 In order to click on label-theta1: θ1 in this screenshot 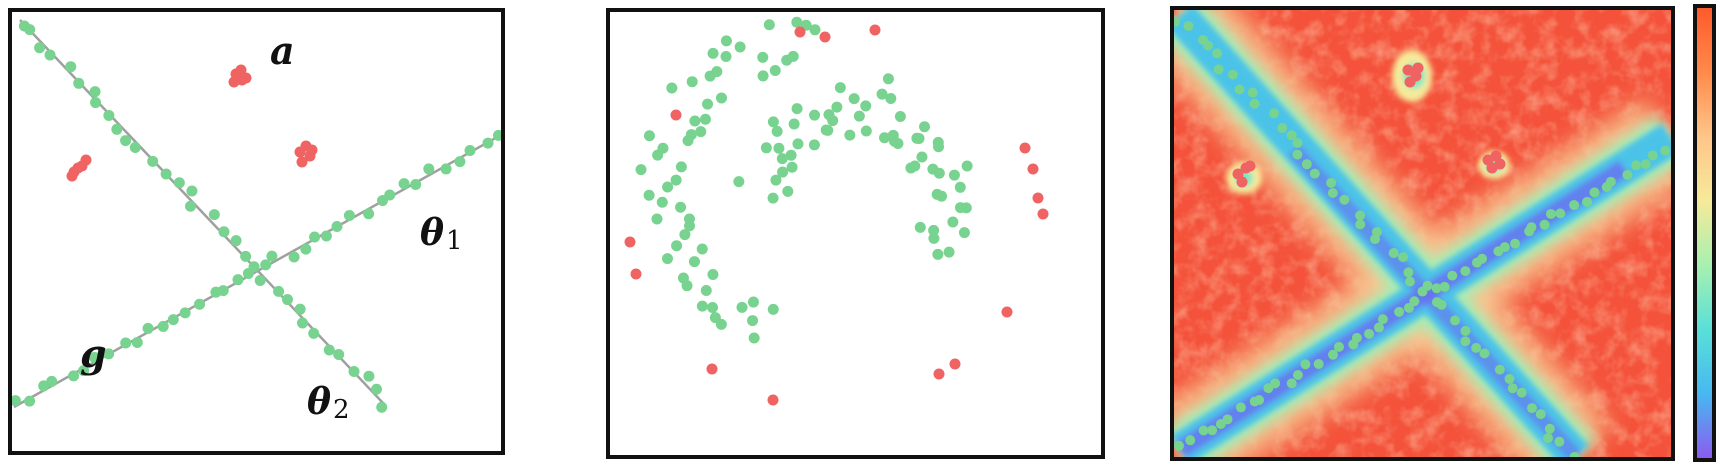, I will do `click(441, 234)`.